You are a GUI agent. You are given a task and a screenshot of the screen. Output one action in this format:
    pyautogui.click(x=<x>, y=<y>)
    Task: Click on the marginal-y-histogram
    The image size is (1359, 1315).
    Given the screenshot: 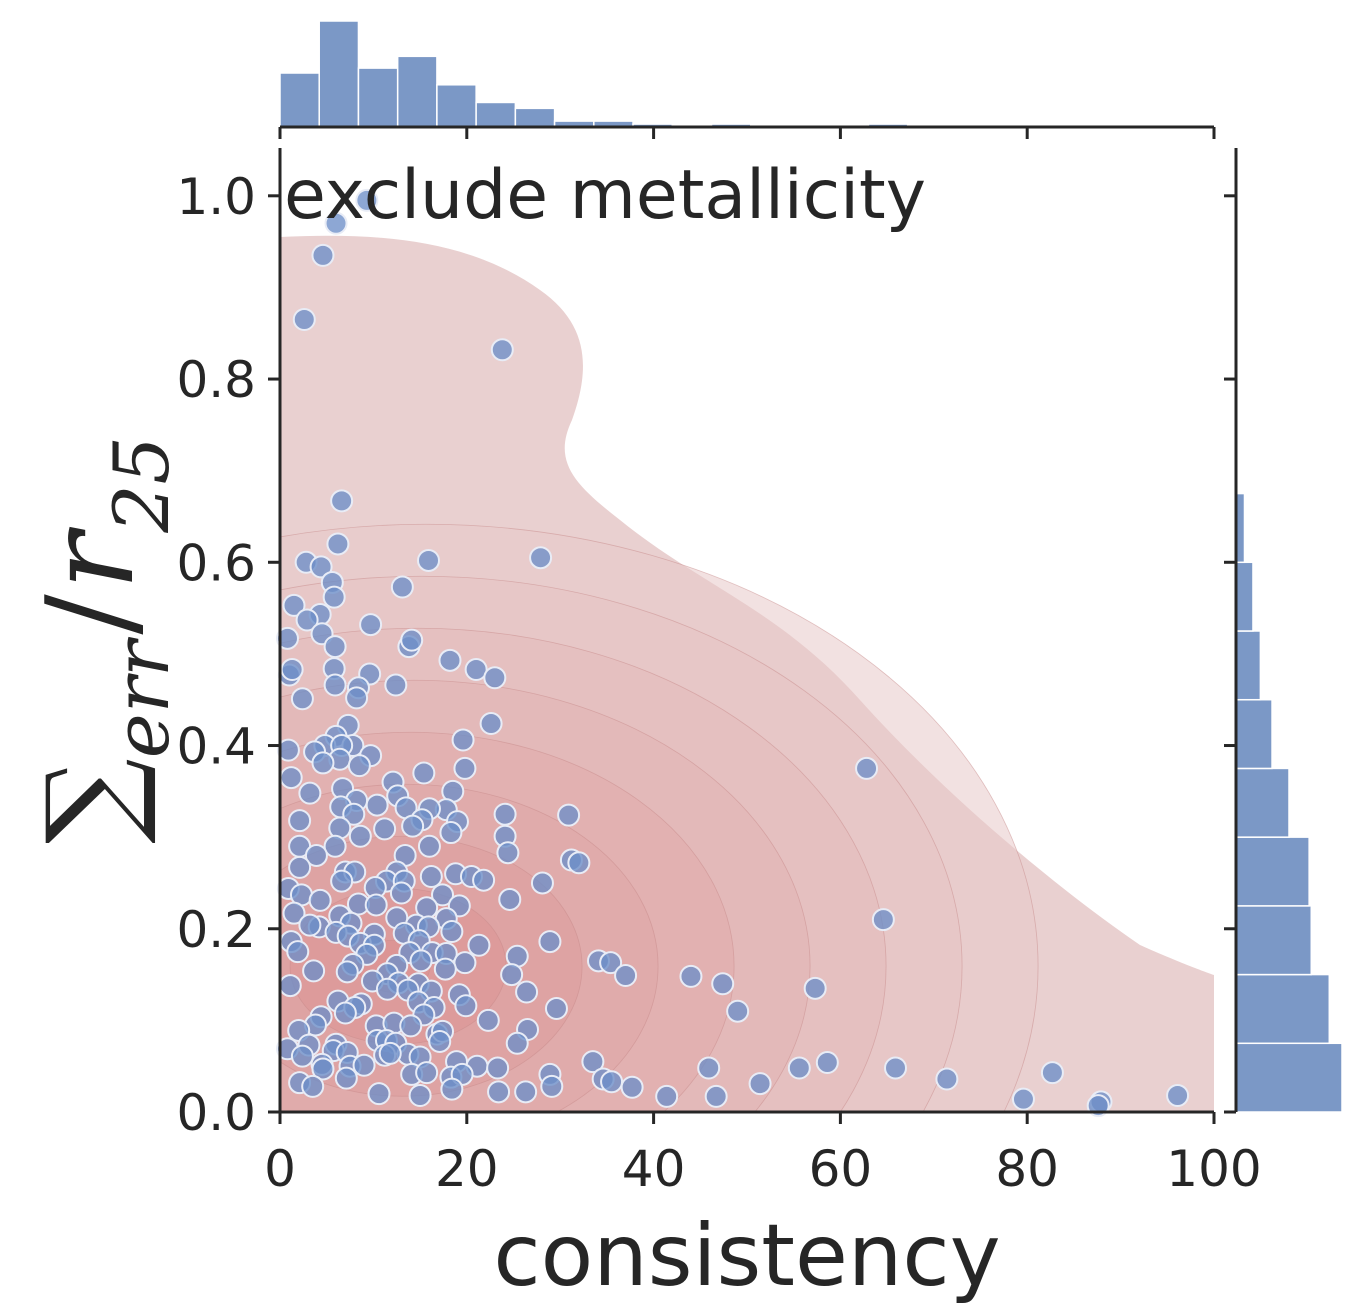 What is the action you would take?
    pyautogui.click(x=1289, y=803)
    